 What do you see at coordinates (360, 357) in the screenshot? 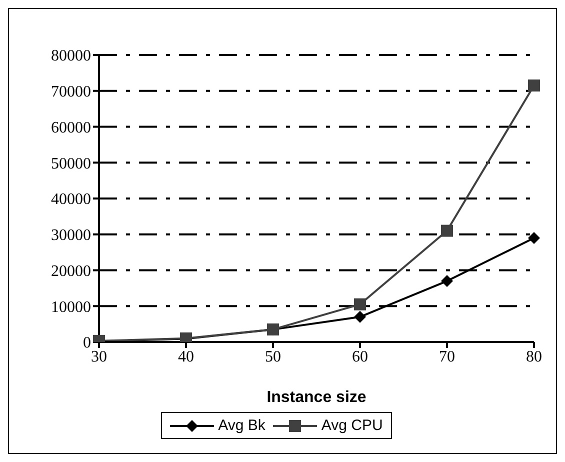
I see `x-tick-label: 60` at bounding box center [360, 357].